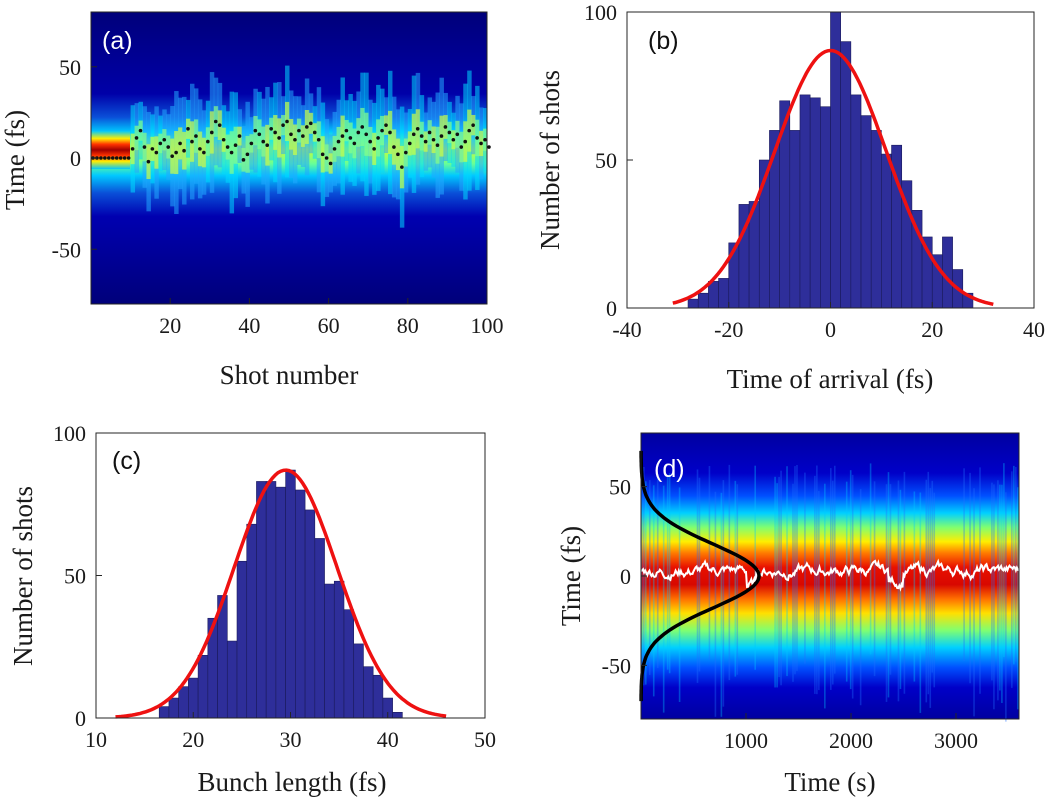  I want to click on panel-b-y-ticks: 0 50 100, so click(608, 160).